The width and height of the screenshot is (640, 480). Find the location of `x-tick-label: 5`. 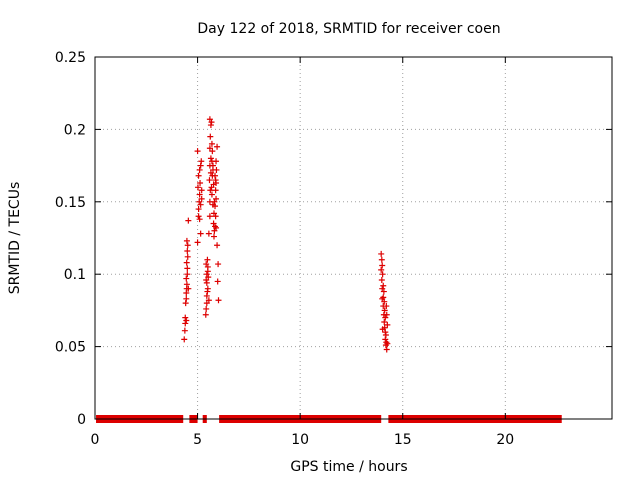

x-tick-label: 5 is located at coordinates (197, 440).